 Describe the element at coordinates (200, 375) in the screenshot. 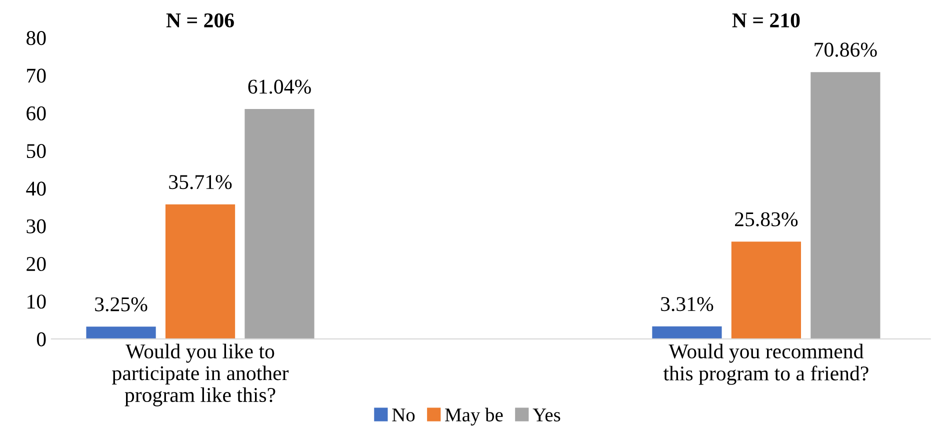

I see `x-tick-label: Would you like to participate in another program like this?` at that location.